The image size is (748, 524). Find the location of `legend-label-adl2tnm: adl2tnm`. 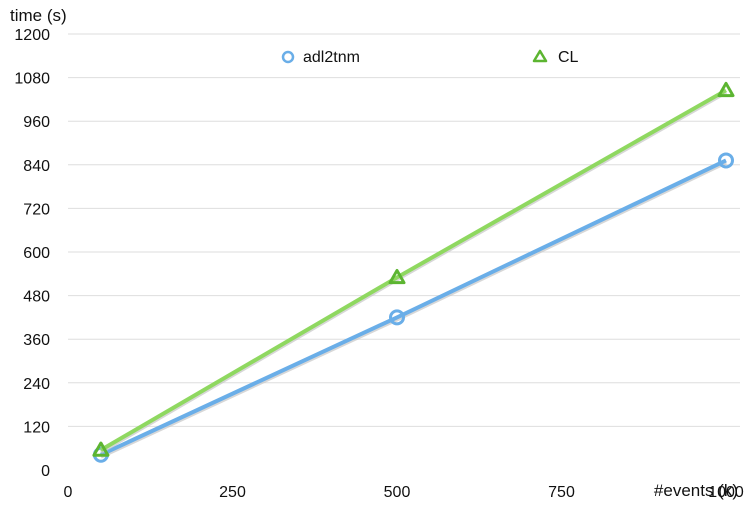

legend-label-adl2tnm: adl2tnm is located at coordinates (331, 57).